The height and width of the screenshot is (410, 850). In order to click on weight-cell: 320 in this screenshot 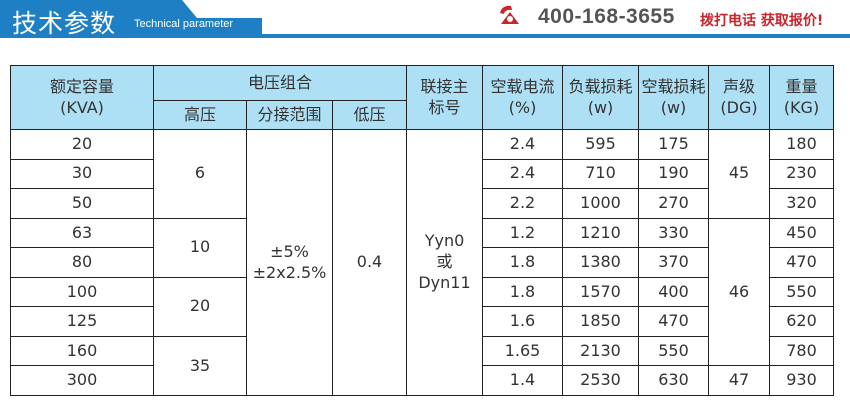, I will do `click(801, 203)`.